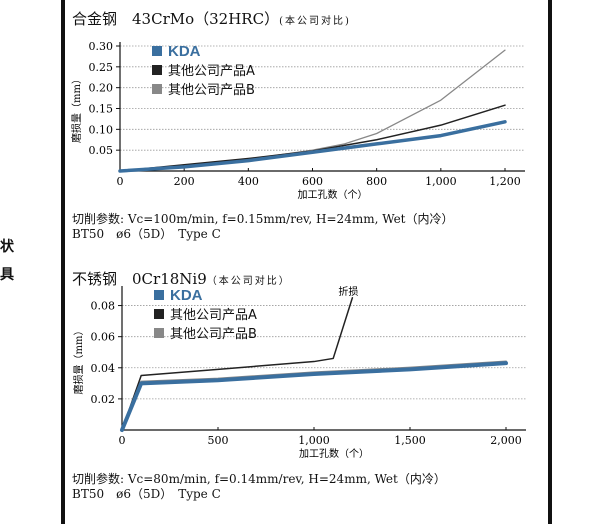 The image size is (608, 524). What do you see at coordinates (101, 129) in the screenshot?
I see `chart1-ytick-label: 0.10` at bounding box center [101, 129].